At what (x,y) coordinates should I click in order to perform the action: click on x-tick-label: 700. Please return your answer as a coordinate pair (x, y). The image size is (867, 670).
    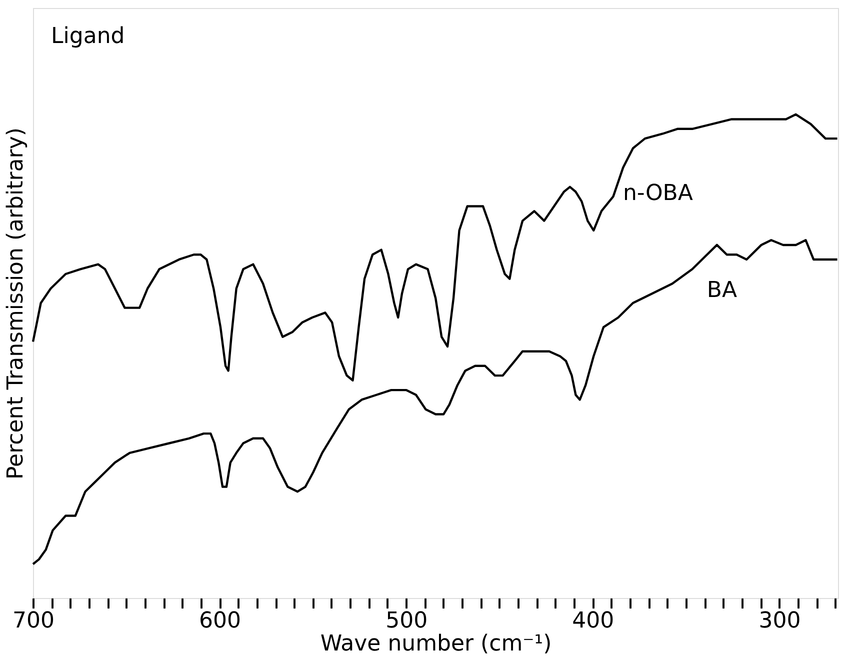
    Looking at the image, I should click on (33, 621).